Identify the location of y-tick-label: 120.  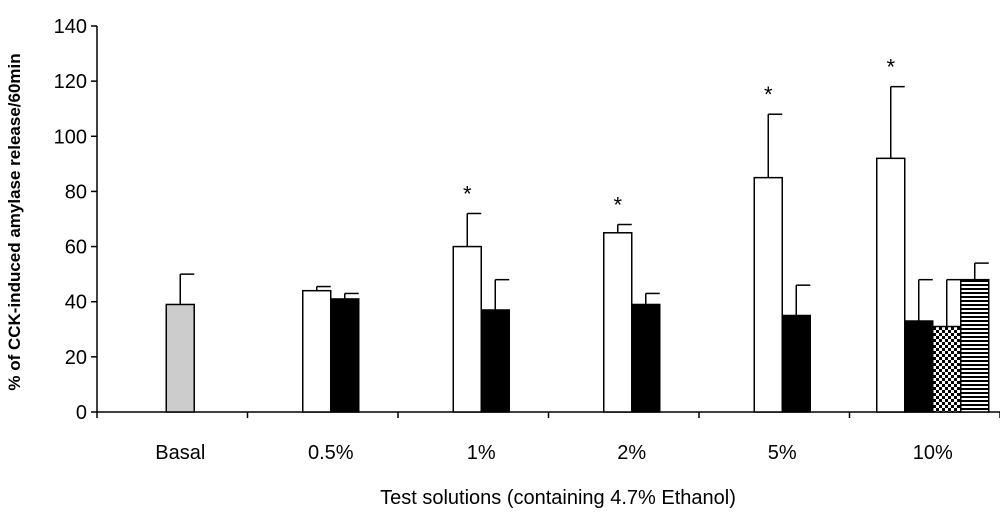
(70, 82).